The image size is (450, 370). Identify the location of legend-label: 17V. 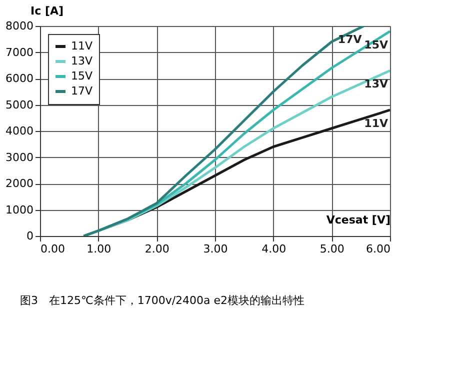
(82, 91).